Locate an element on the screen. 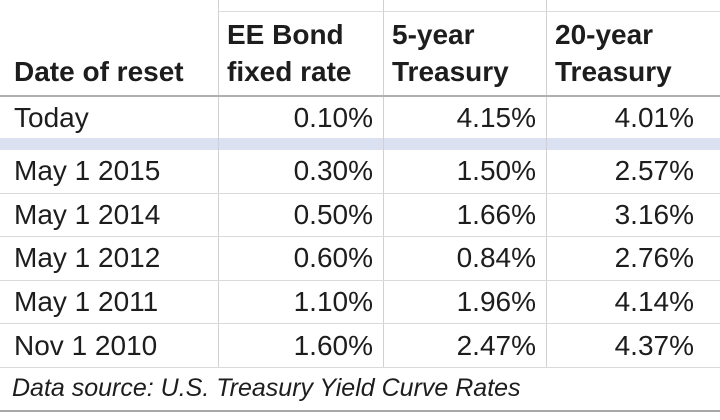 The width and height of the screenshot is (720, 420). table-row-may-1-2014: May 1 2014 0.50% 1.66% 3.16% is located at coordinates (360, 215).